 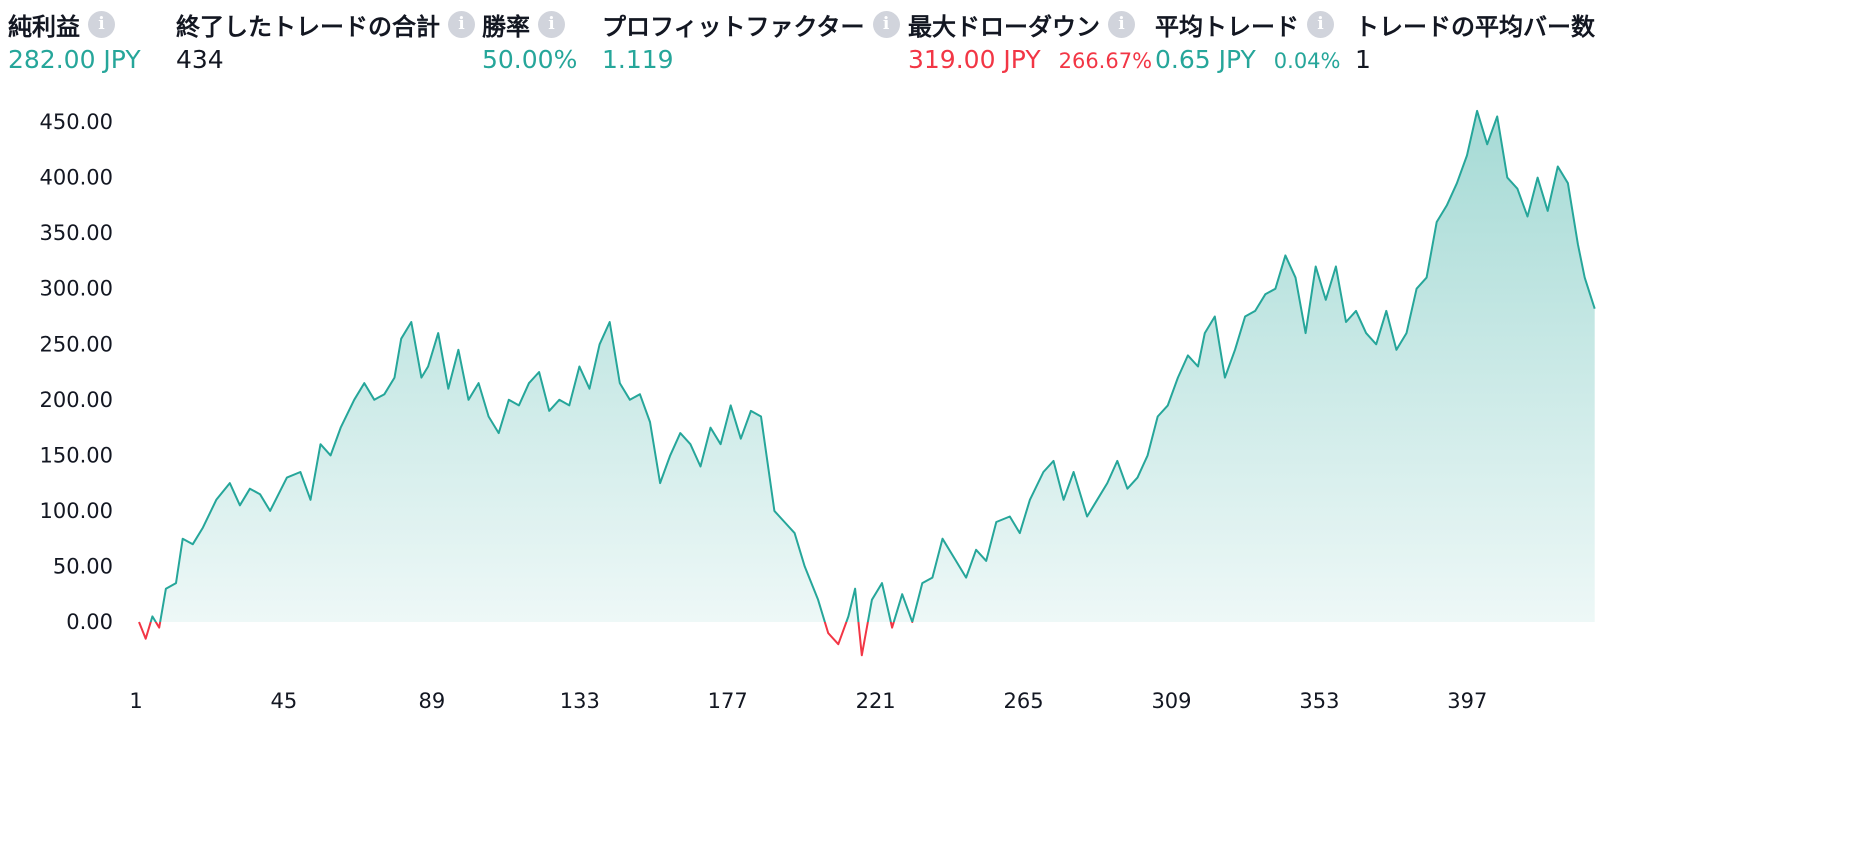 I want to click on y-tick-label: 250.00, so click(x=76, y=344).